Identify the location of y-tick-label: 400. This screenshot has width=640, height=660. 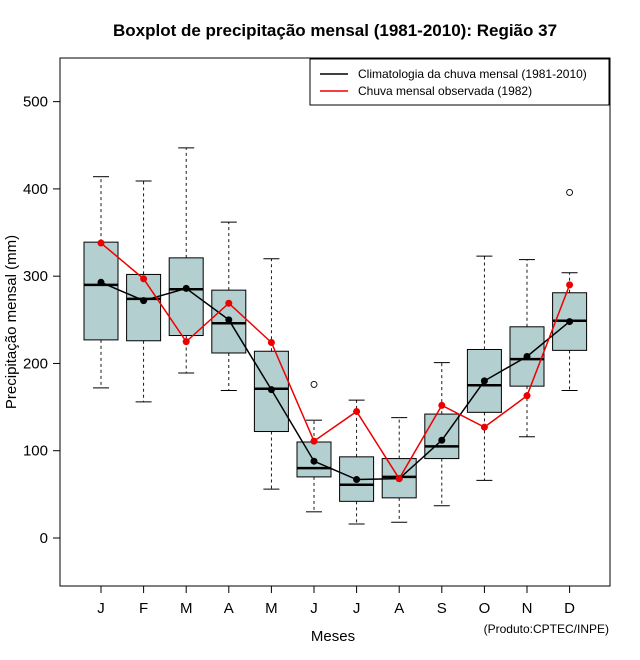
(35, 189).